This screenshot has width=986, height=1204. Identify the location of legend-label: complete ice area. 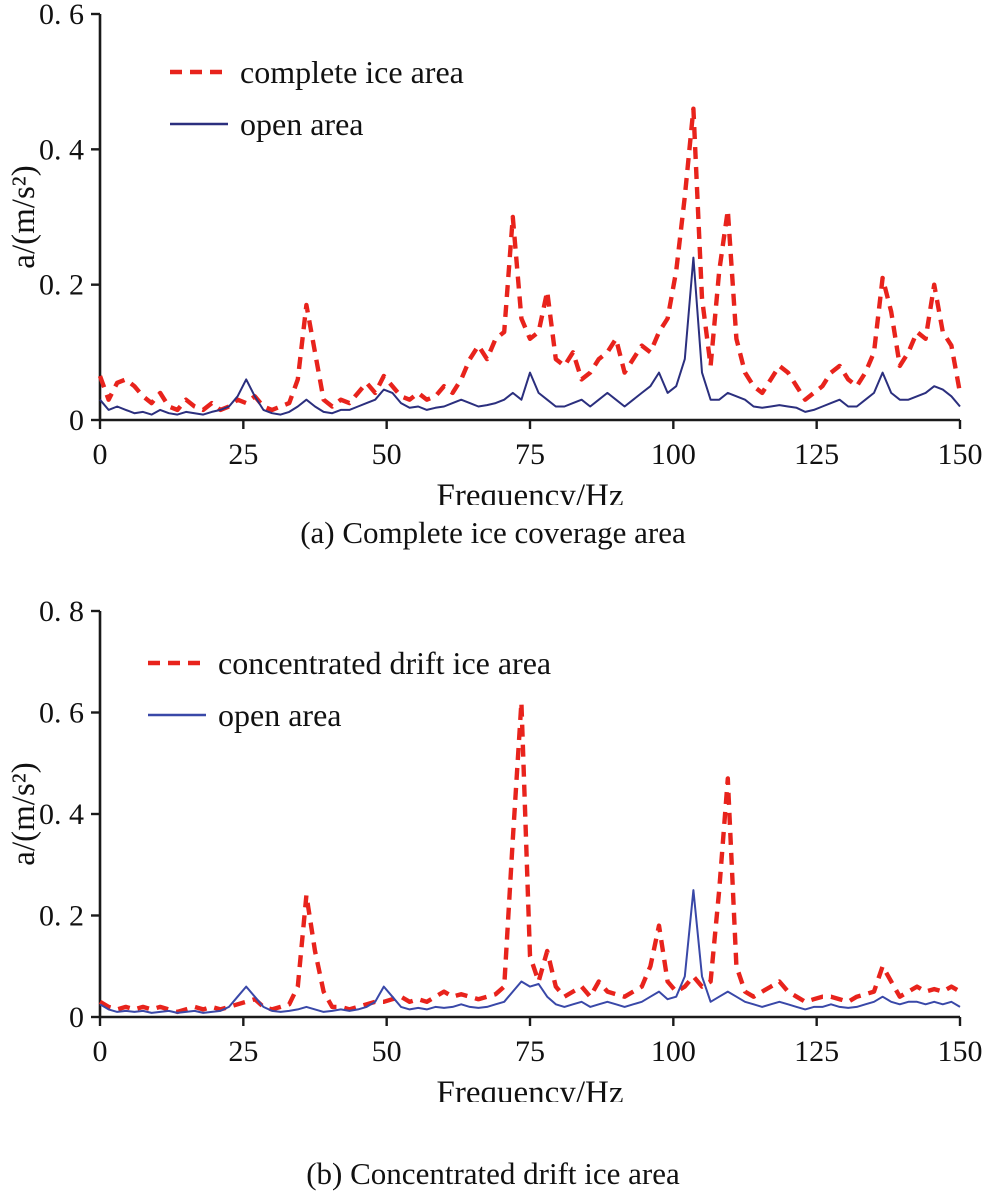
(352, 72).